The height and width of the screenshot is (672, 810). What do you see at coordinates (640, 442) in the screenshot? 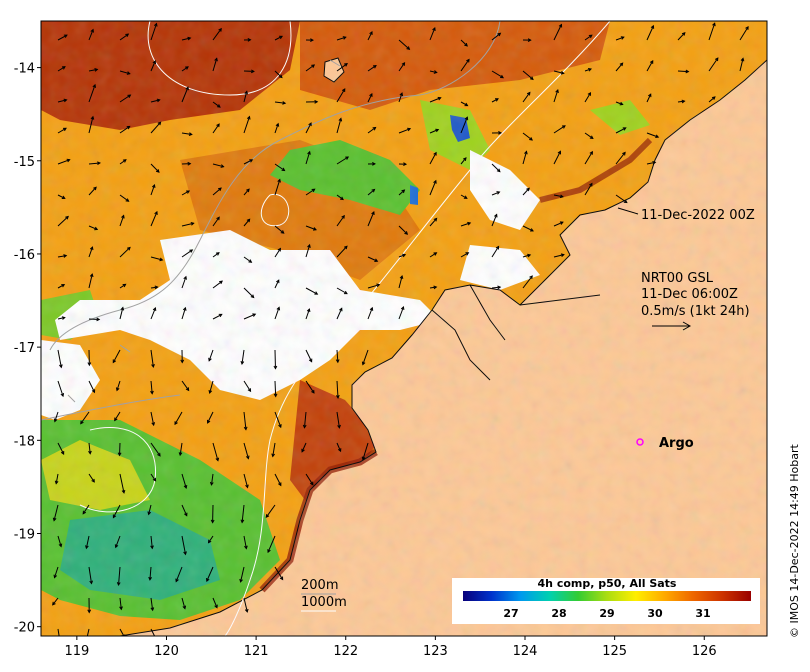
I see `argo-float-marker` at bounding box center [640, 442].